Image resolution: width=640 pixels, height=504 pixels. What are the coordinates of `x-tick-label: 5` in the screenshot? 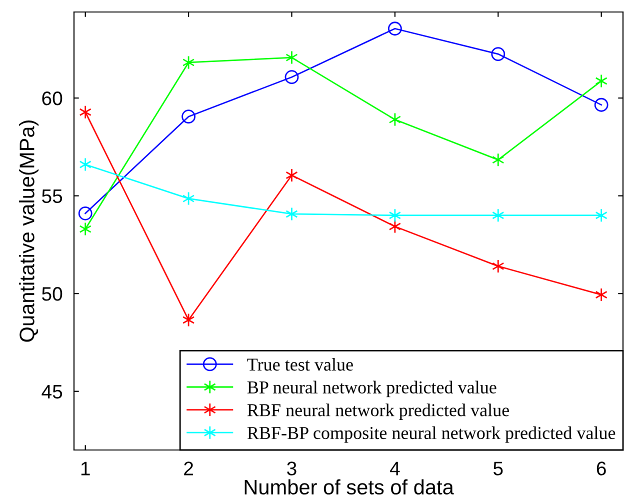 It's located at (498, 469).